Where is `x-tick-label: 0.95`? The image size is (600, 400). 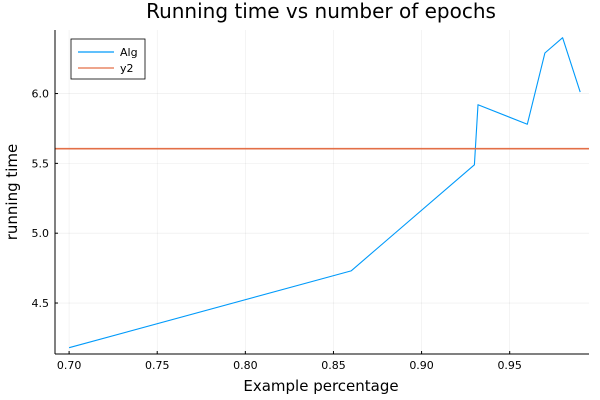 x-tick-label: 0.95 is located at coordinates (509, 365).